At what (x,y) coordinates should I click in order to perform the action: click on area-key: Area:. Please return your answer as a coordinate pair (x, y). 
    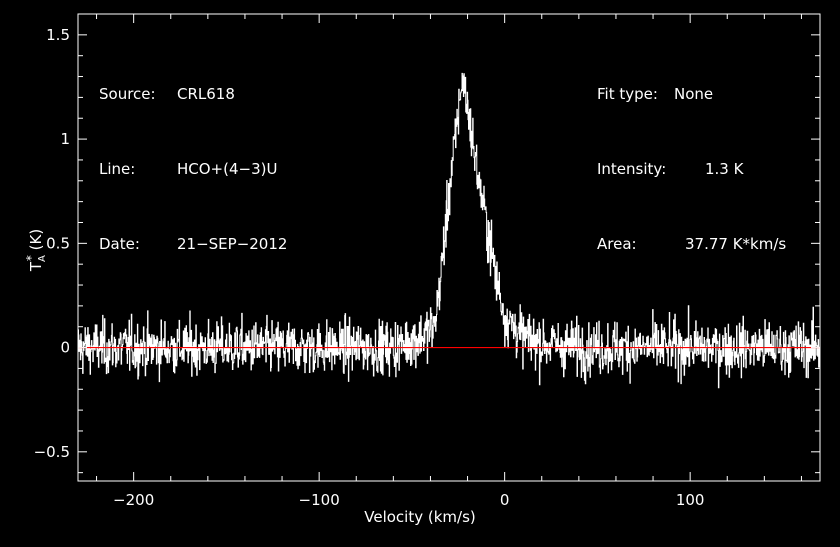
    Looking at the image, I should click on (617, 244).